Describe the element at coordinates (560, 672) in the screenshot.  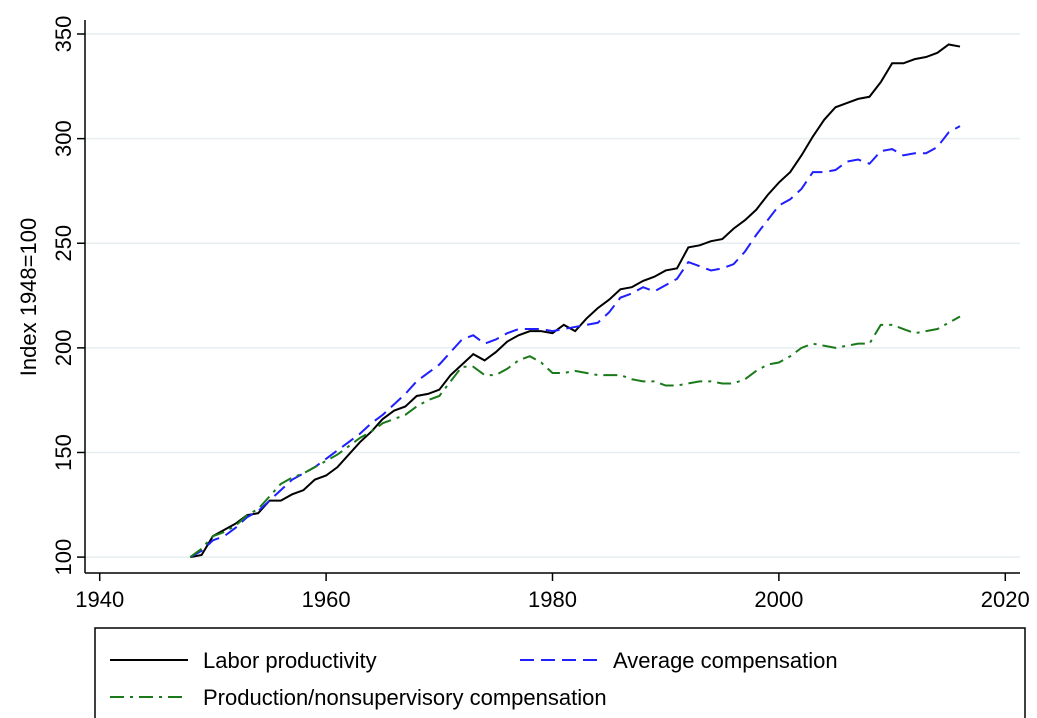
I see `legend-box` at that location.